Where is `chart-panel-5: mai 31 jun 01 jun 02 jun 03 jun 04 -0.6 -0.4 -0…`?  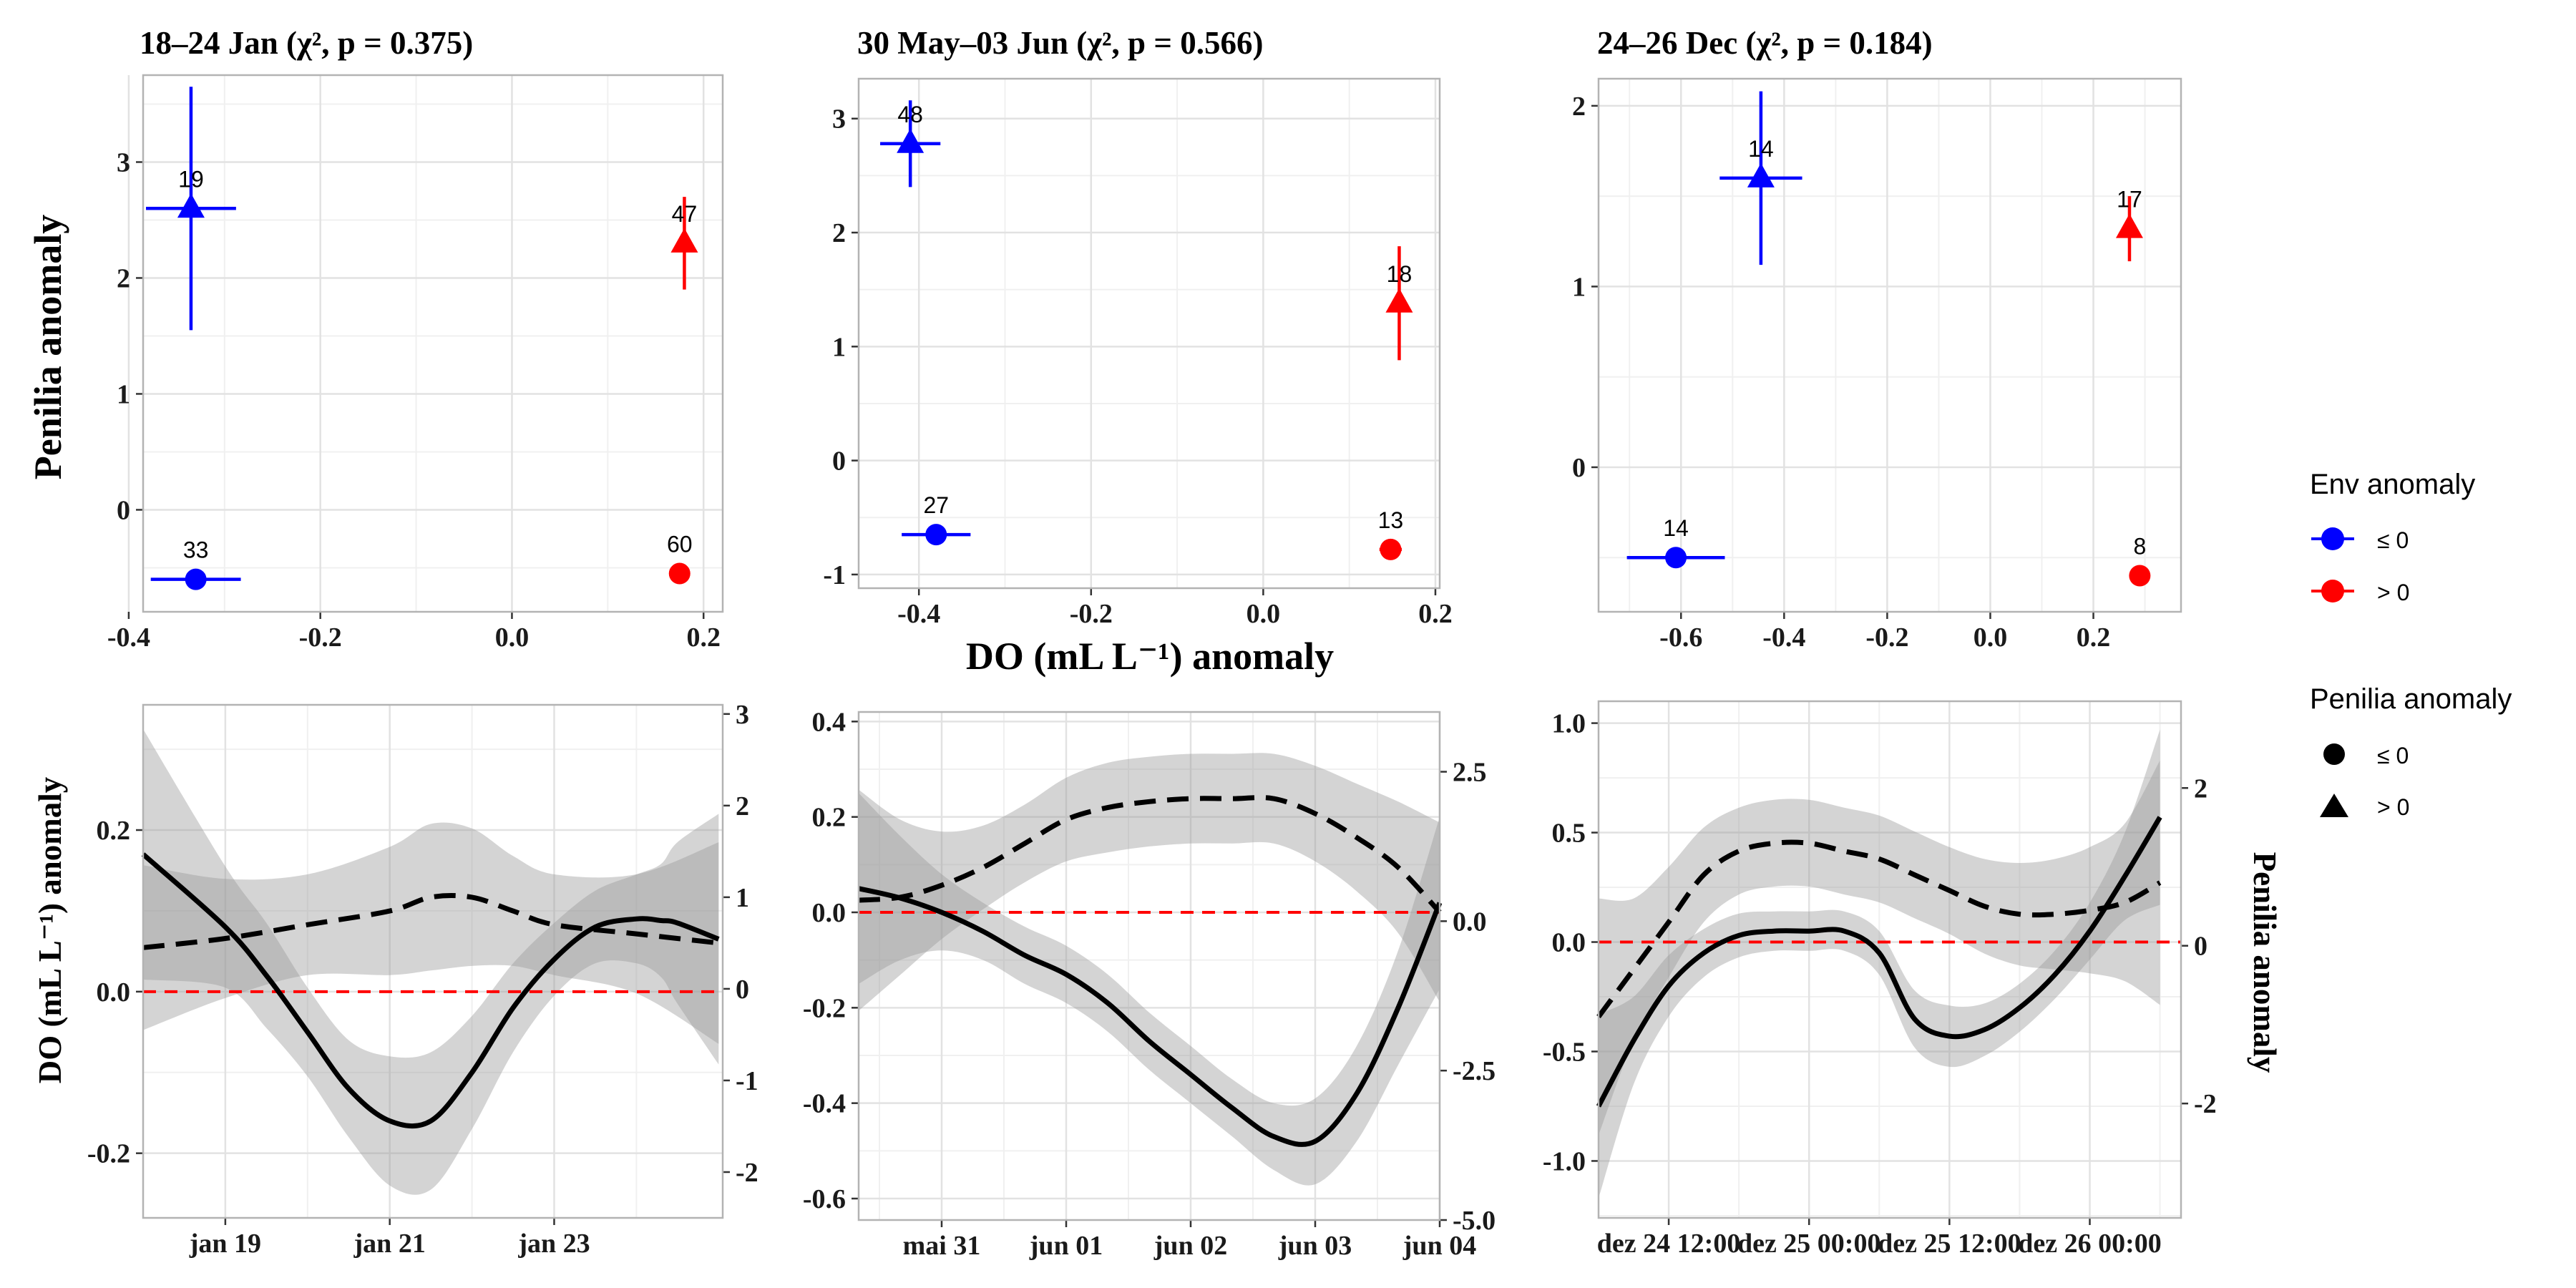
chart-panel-5: mai 31 jun 01 jun 02 jun 03 jun 04 -0.6 -0.4 -0… is located at coordinates (1149, 984).